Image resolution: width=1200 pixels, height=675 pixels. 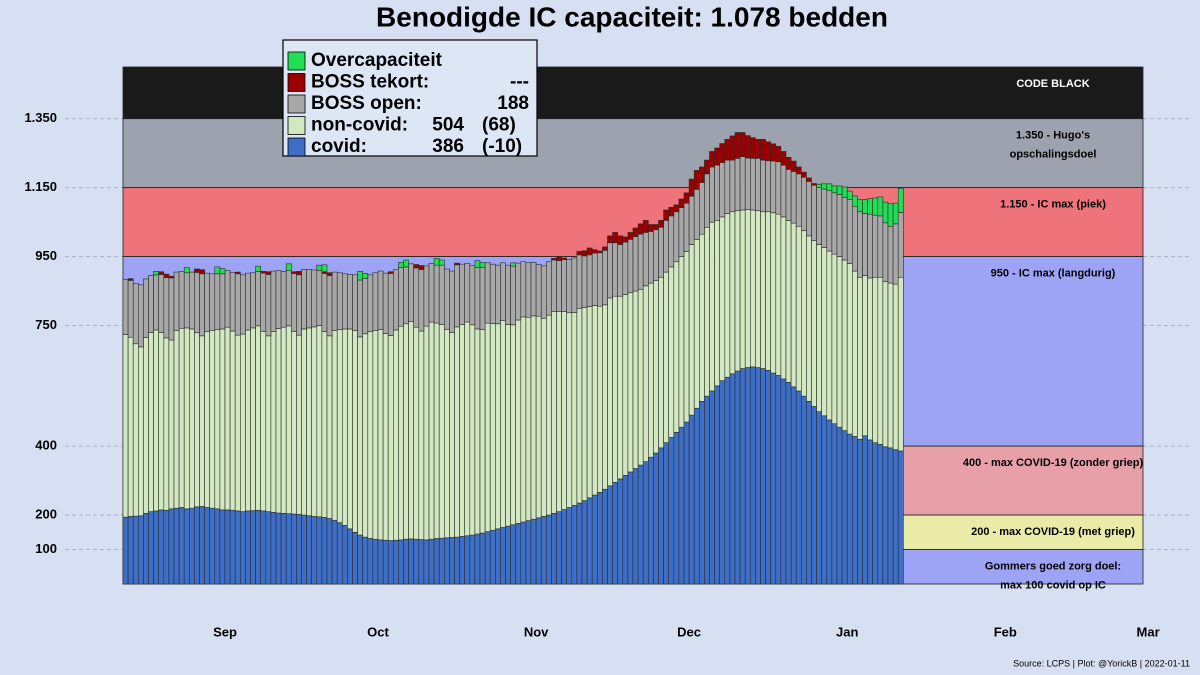 I want to click on legend-label: BOSS tekort:, so click(x=370, y=82).